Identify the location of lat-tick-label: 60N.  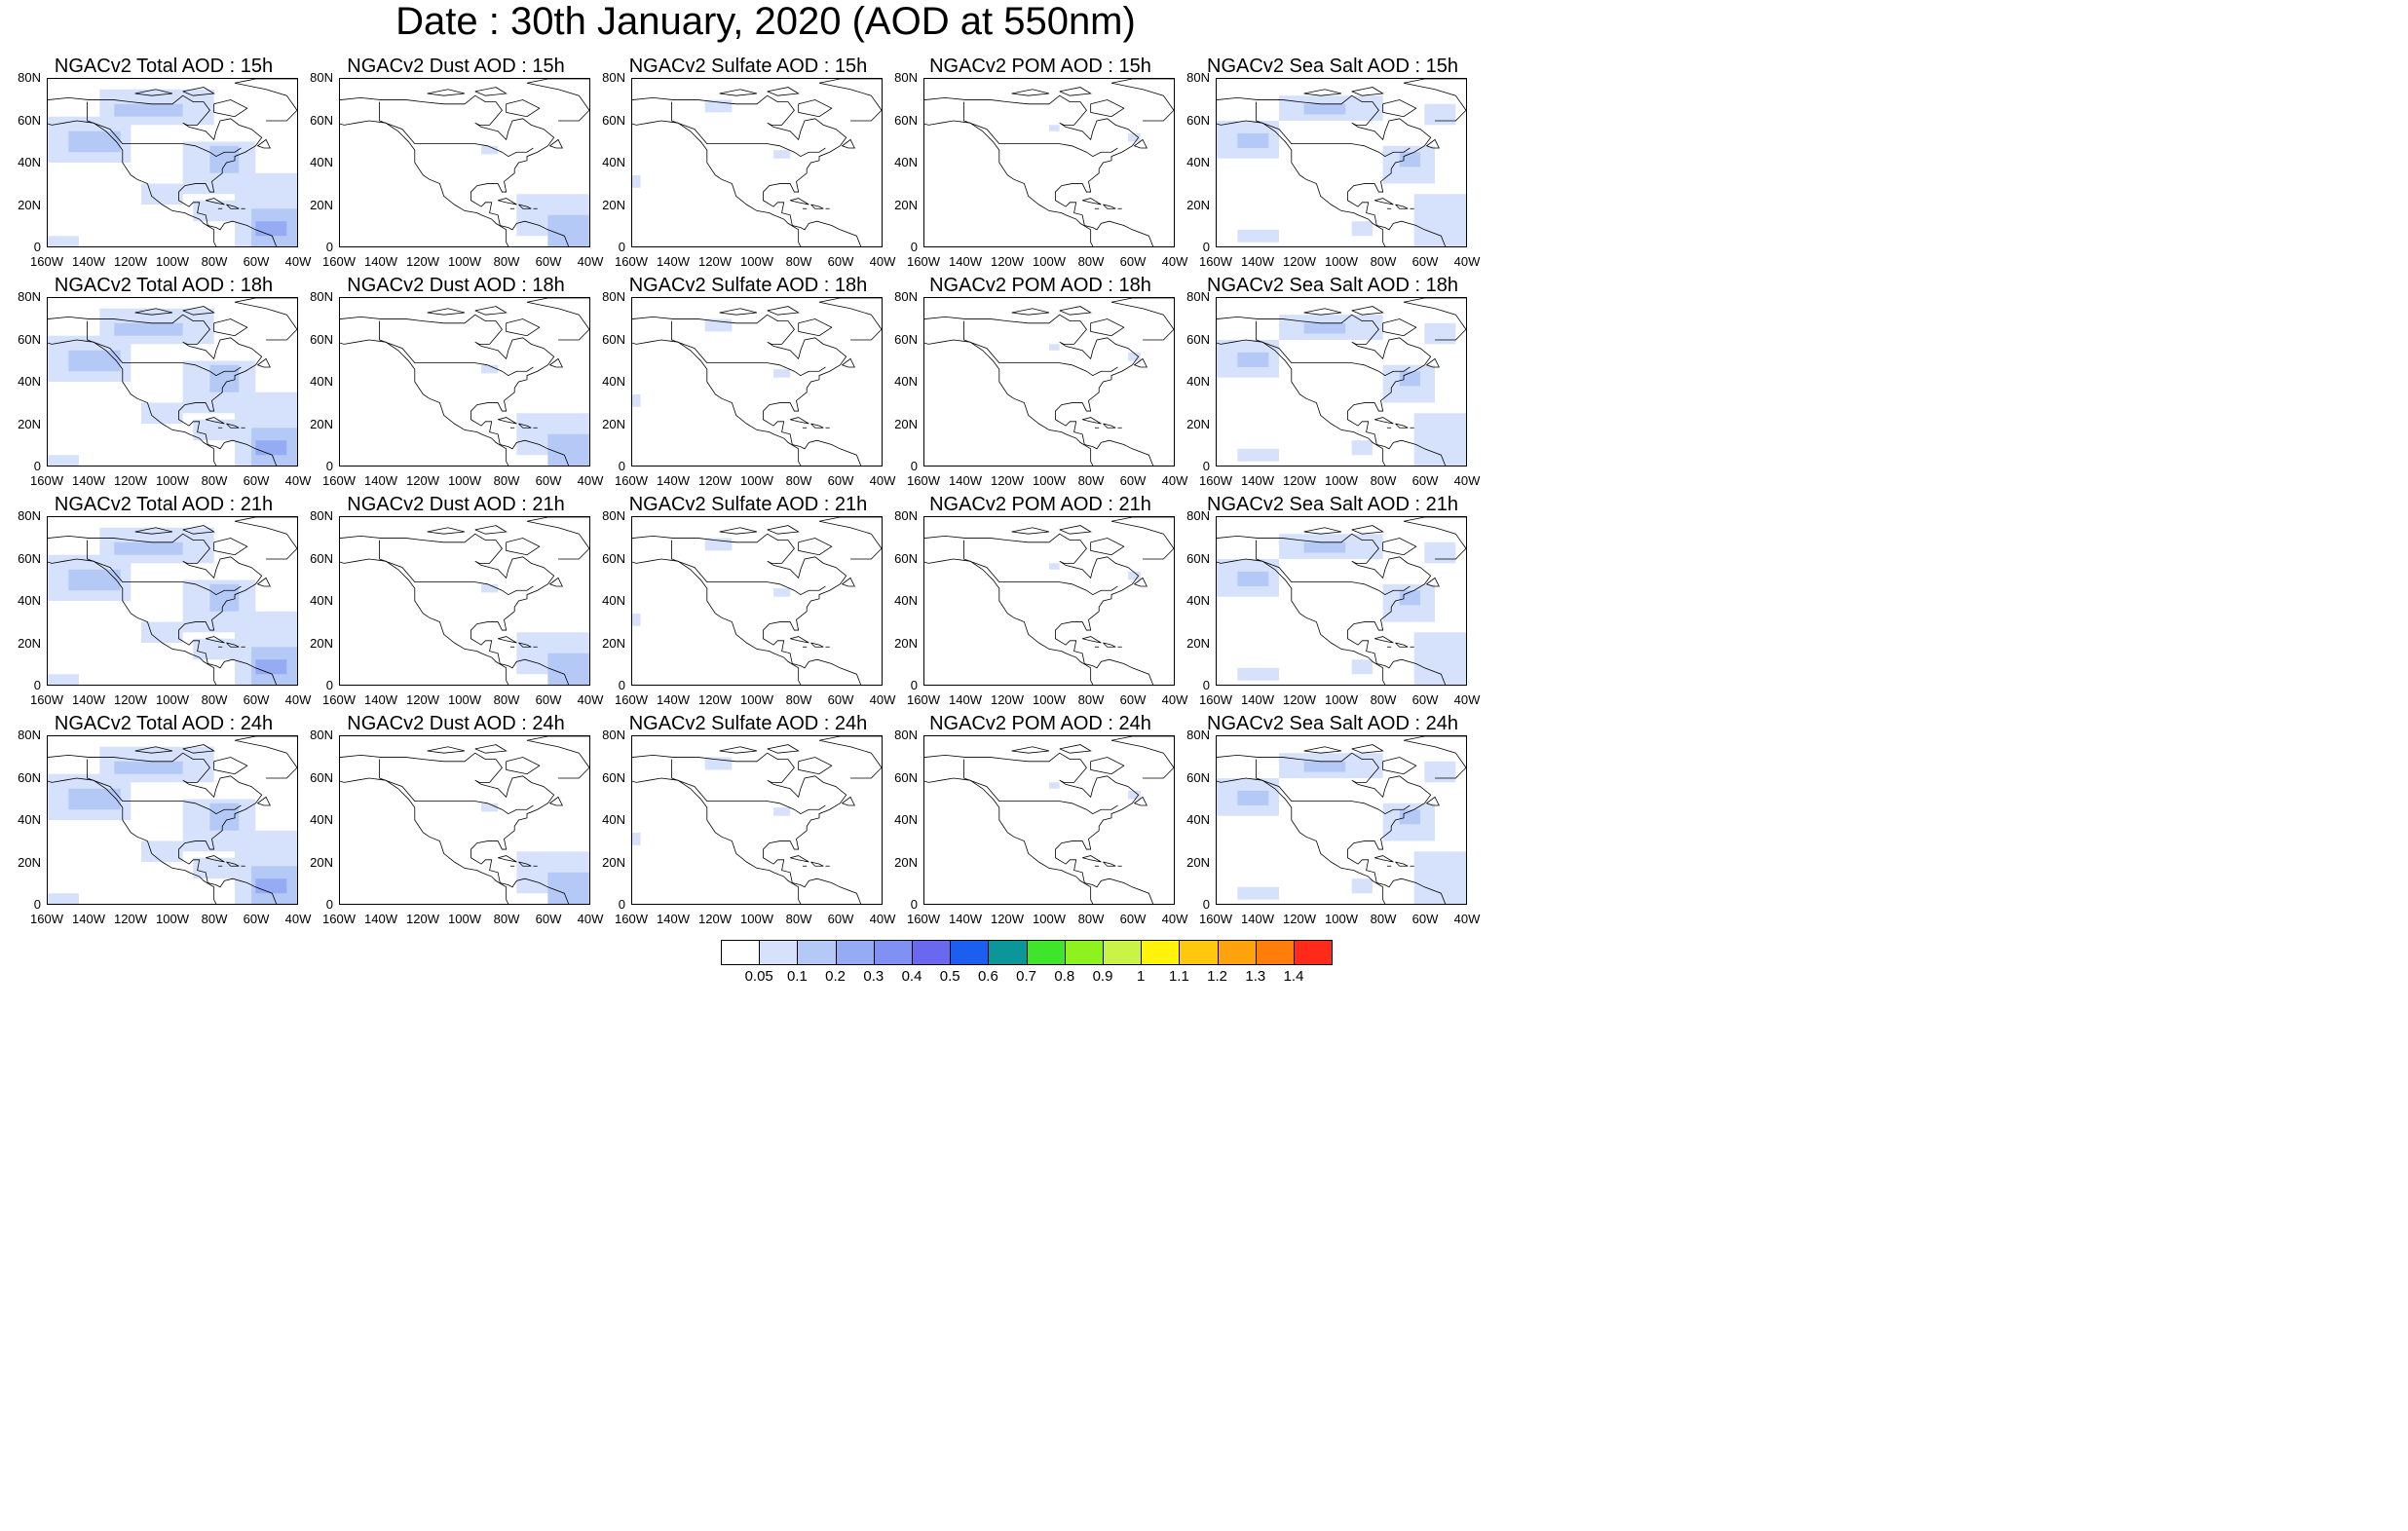
(1198, 777).